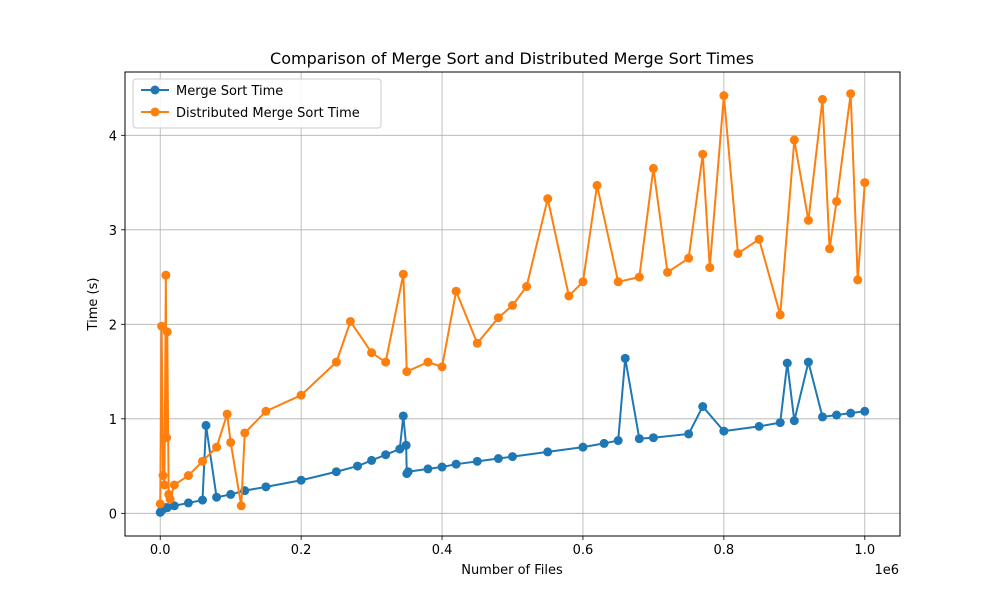  Describe the element at coordinates (442, 550) in the screenshot. I see `x-tick-label: 0.4` at that location.